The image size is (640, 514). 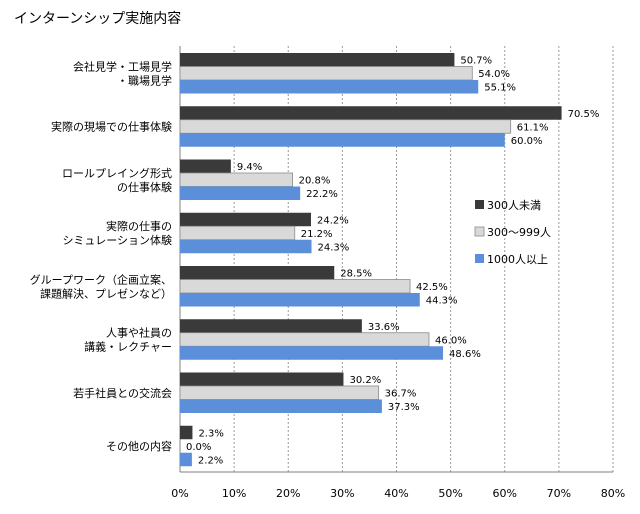 I want to click on data-label: 20.8%, so click(x=315, y=181).